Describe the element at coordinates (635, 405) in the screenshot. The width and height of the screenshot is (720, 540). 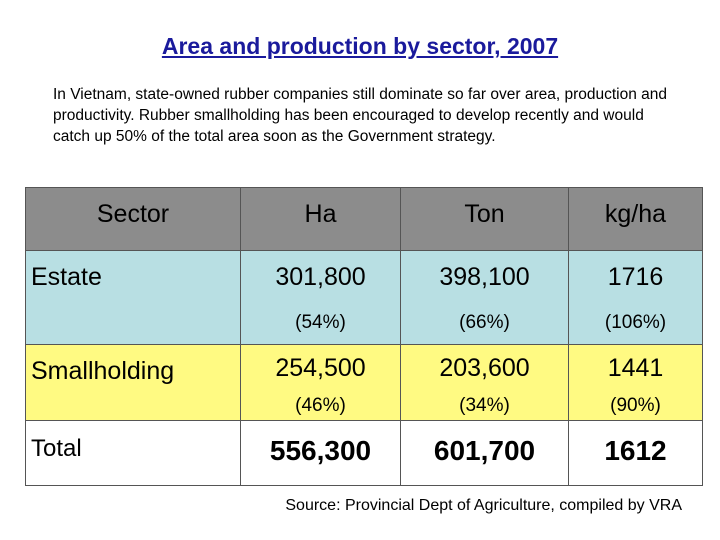
I see `kgha-percent: (90%)` at that location.